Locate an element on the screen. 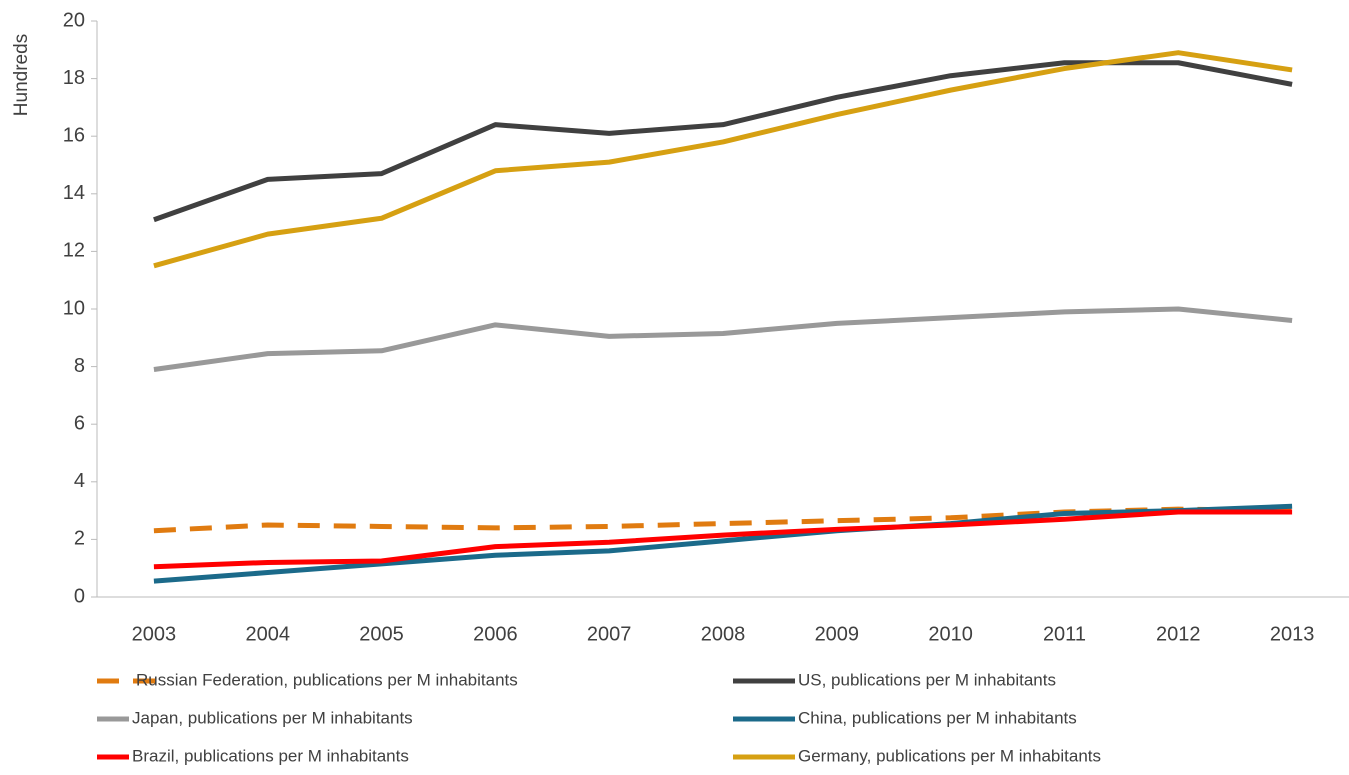 The image size is (1349, 775). y-tick-label: 8 is located at coordinates (79, 366).